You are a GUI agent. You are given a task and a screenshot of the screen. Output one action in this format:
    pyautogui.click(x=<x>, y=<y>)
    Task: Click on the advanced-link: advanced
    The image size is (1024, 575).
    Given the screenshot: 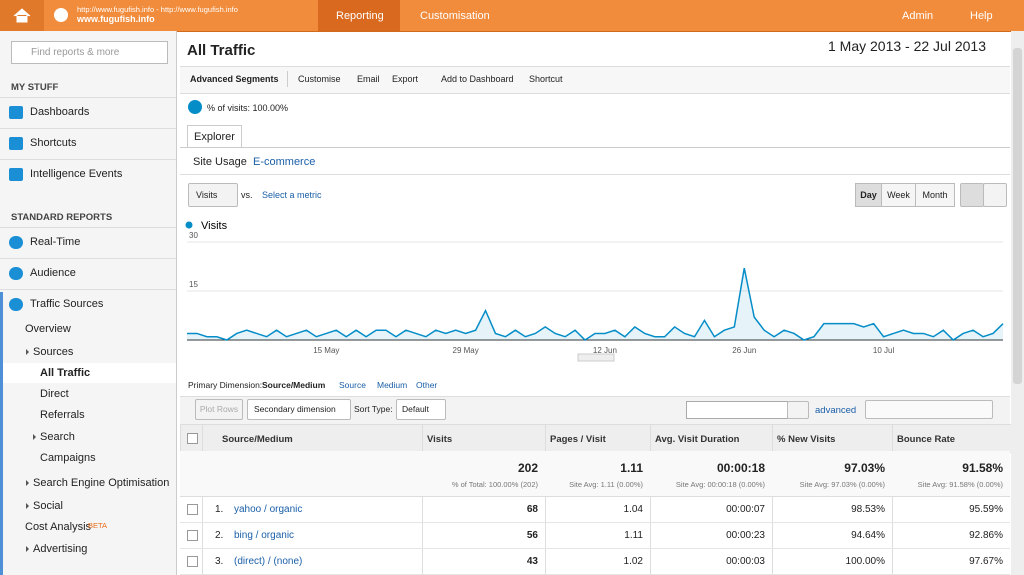 What is the action you would take?
    pyautogui.click(x=836, y=410)
    